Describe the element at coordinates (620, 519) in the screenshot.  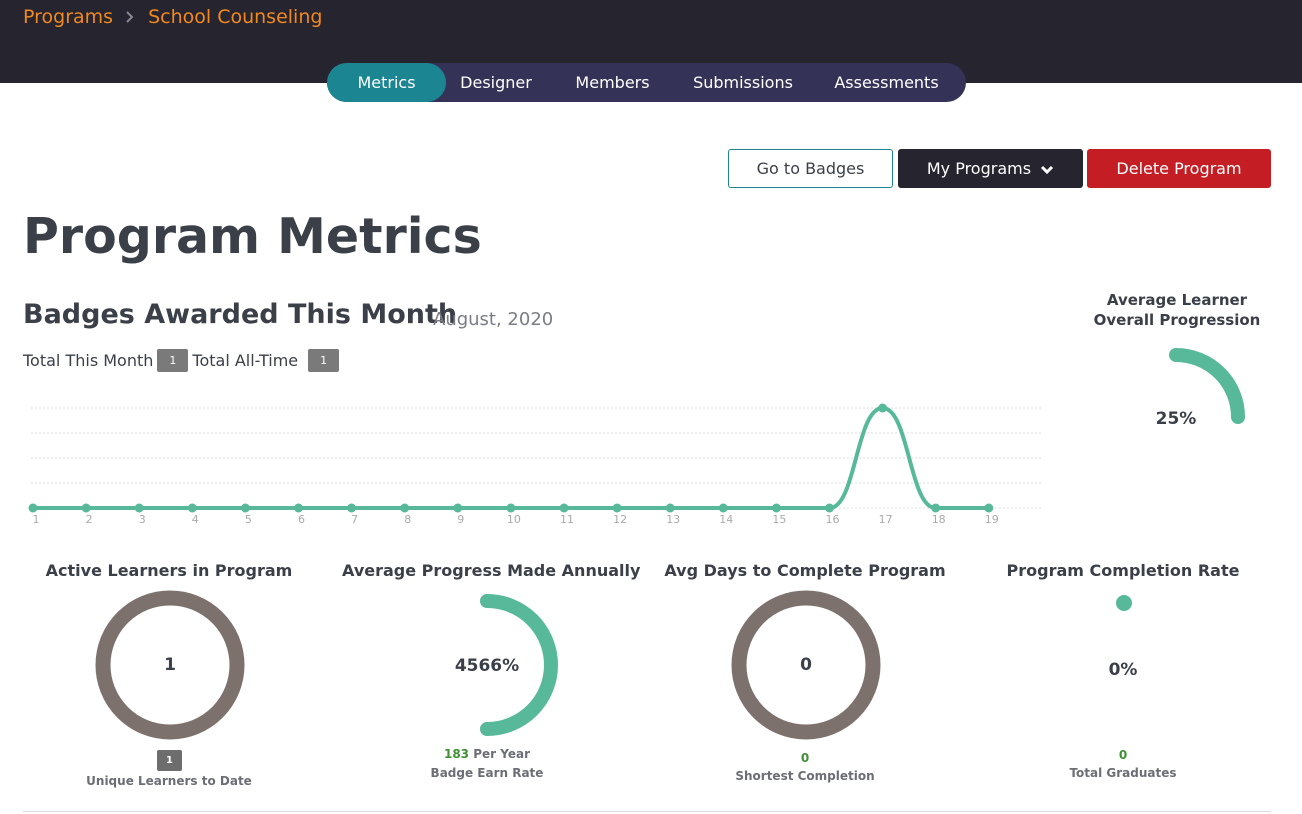
I see `chart-tick-label: 12` at that location.